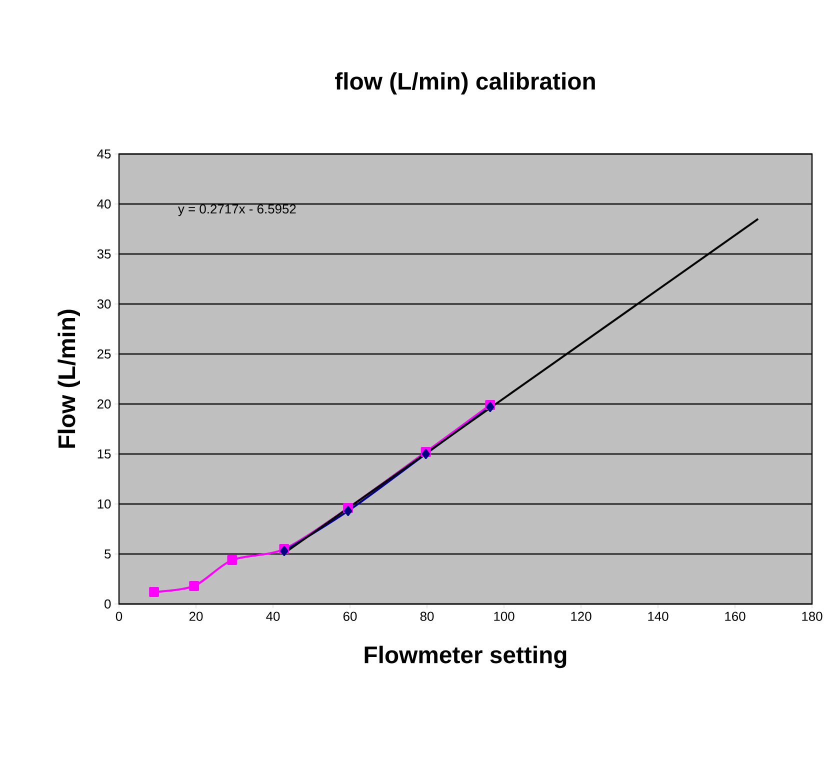 The width and height of the screenshot is (835, 758). I want to click on x-tick-label: 140, so click(658, 616).